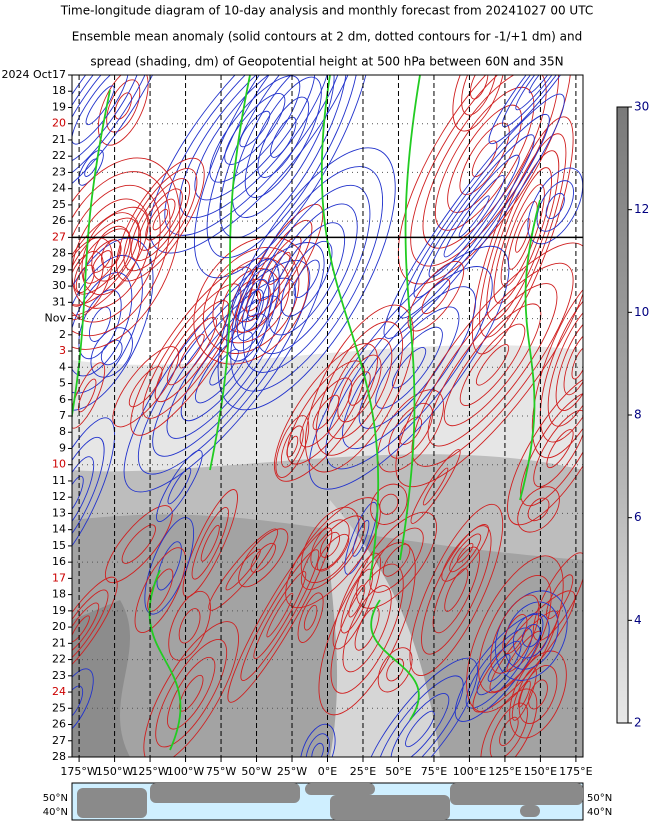  What do you see at coordinates (62, 415) in the screenshot?
I see `y-tick-label: 7` at bounding box center [62, 415].